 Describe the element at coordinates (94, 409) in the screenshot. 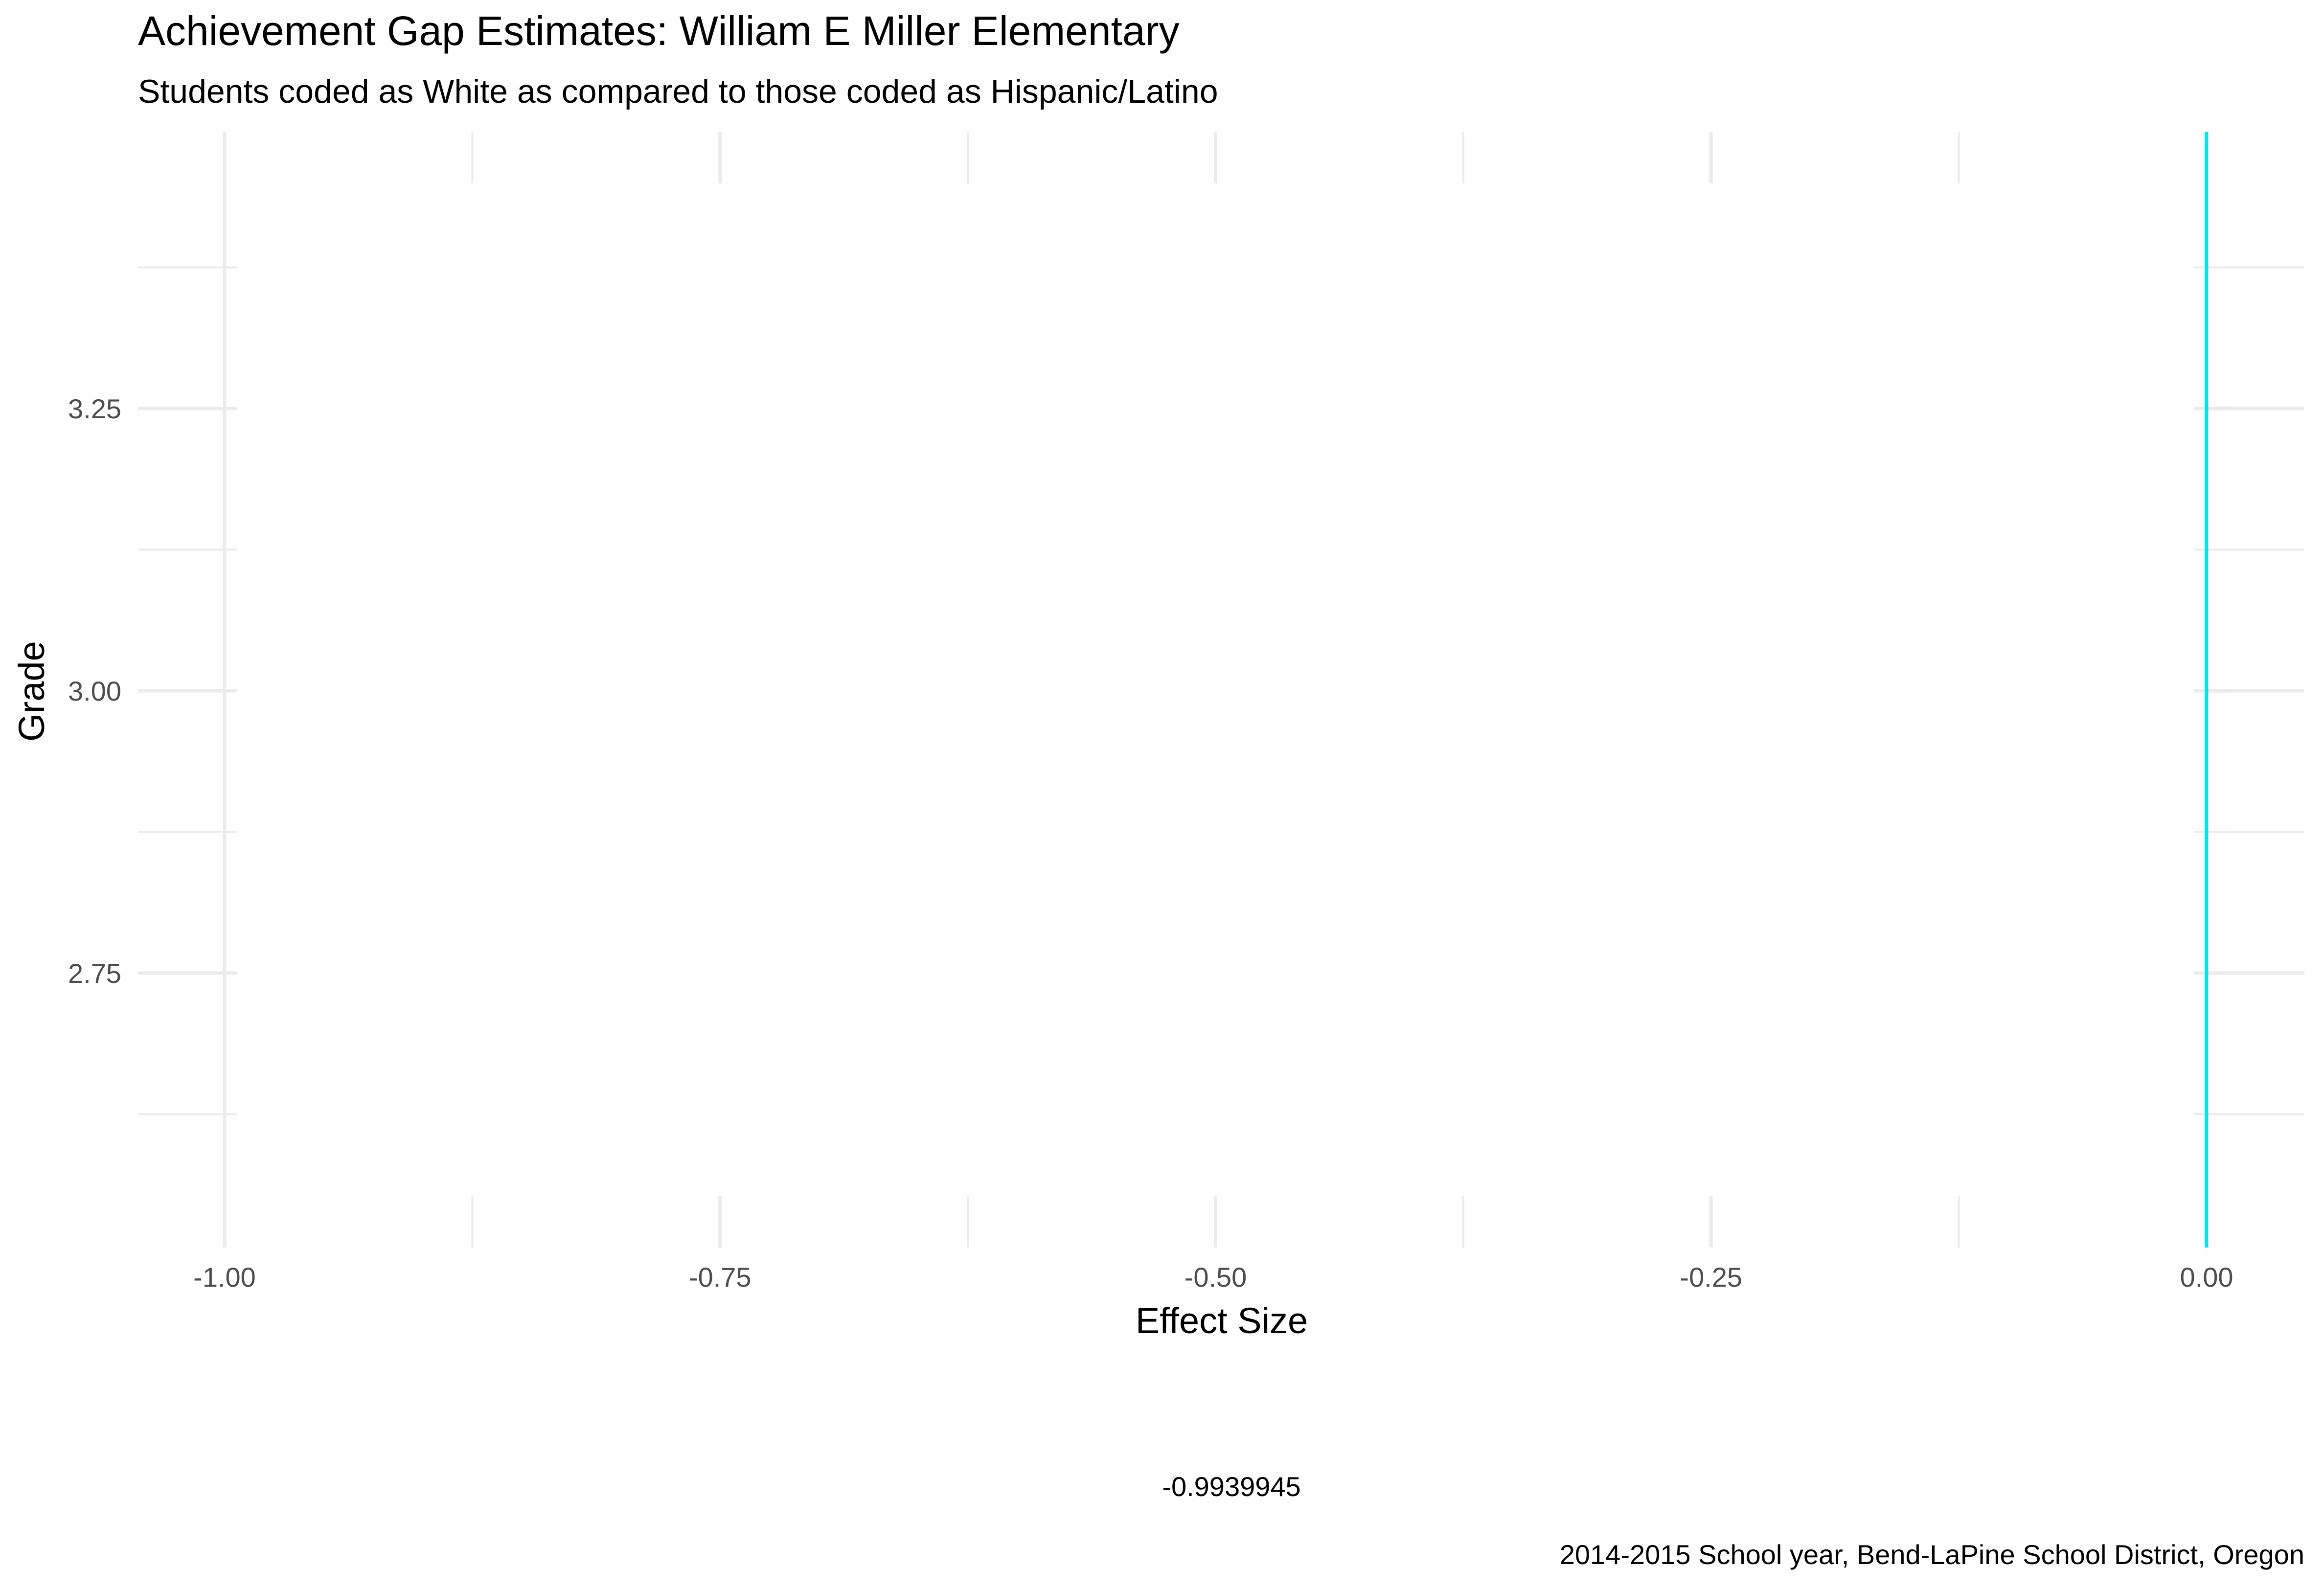

I see `y-tick-label: 3.25` at that location.